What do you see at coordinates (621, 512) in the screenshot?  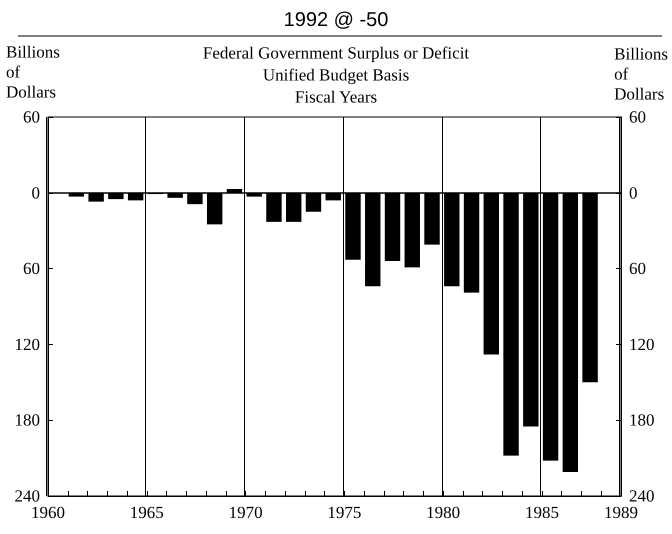 I see `x-tick-label: 1989` at bounding box center [621, 512].